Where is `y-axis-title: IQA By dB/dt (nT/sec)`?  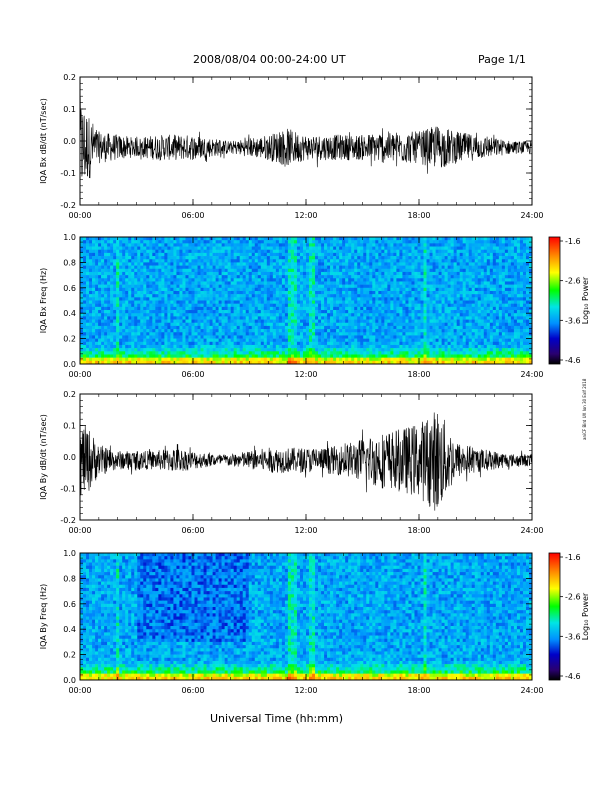
y-axis-title: IQA By dB/dt (nT/sec) is located at coordinates (43, 457).